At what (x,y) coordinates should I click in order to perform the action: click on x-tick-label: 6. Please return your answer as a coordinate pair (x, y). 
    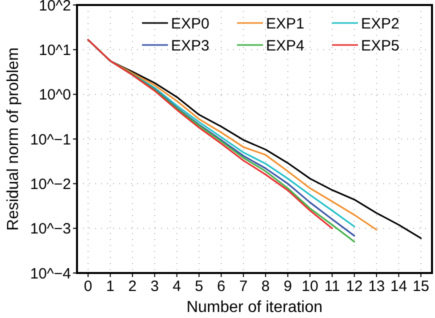
    Looking at the image, I should click on (221, 286).